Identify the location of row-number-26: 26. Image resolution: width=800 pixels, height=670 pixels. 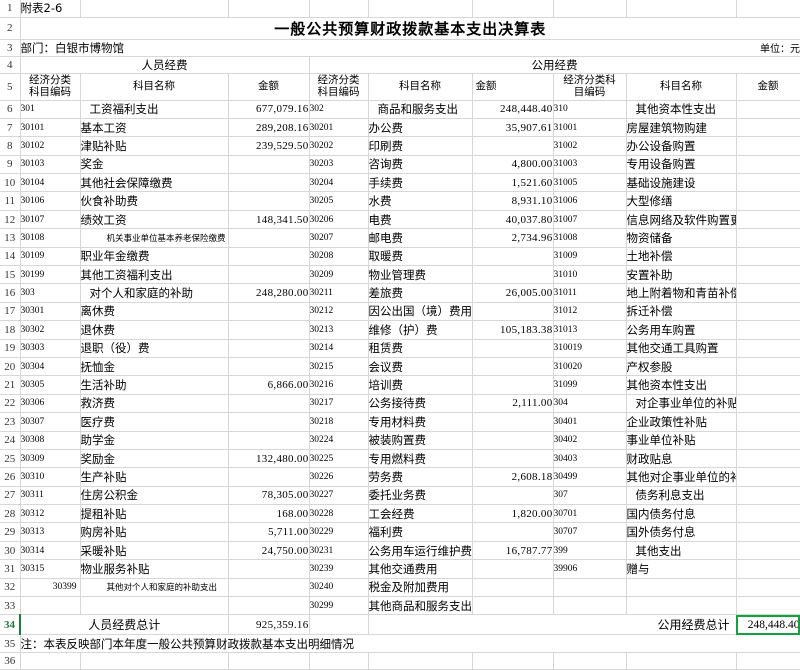
(10, 477).